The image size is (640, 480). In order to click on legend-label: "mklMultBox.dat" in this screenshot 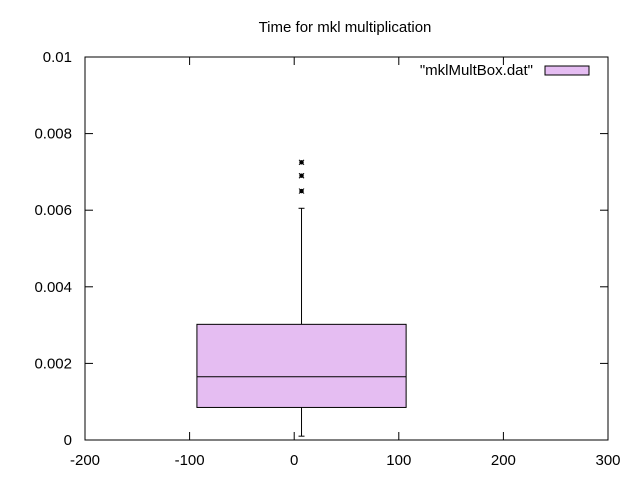, I will do `click(476, 70)`.